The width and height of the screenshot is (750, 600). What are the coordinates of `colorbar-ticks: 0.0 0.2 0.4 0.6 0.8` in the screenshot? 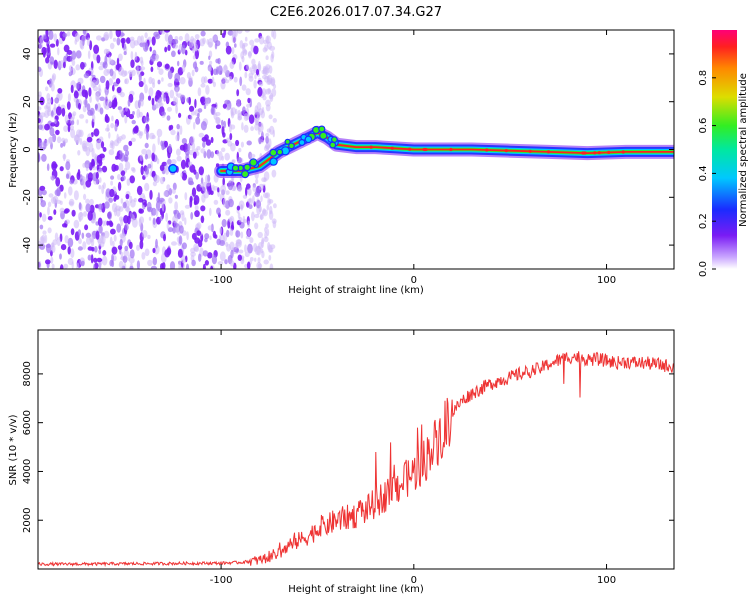 It's located at (707, 173).